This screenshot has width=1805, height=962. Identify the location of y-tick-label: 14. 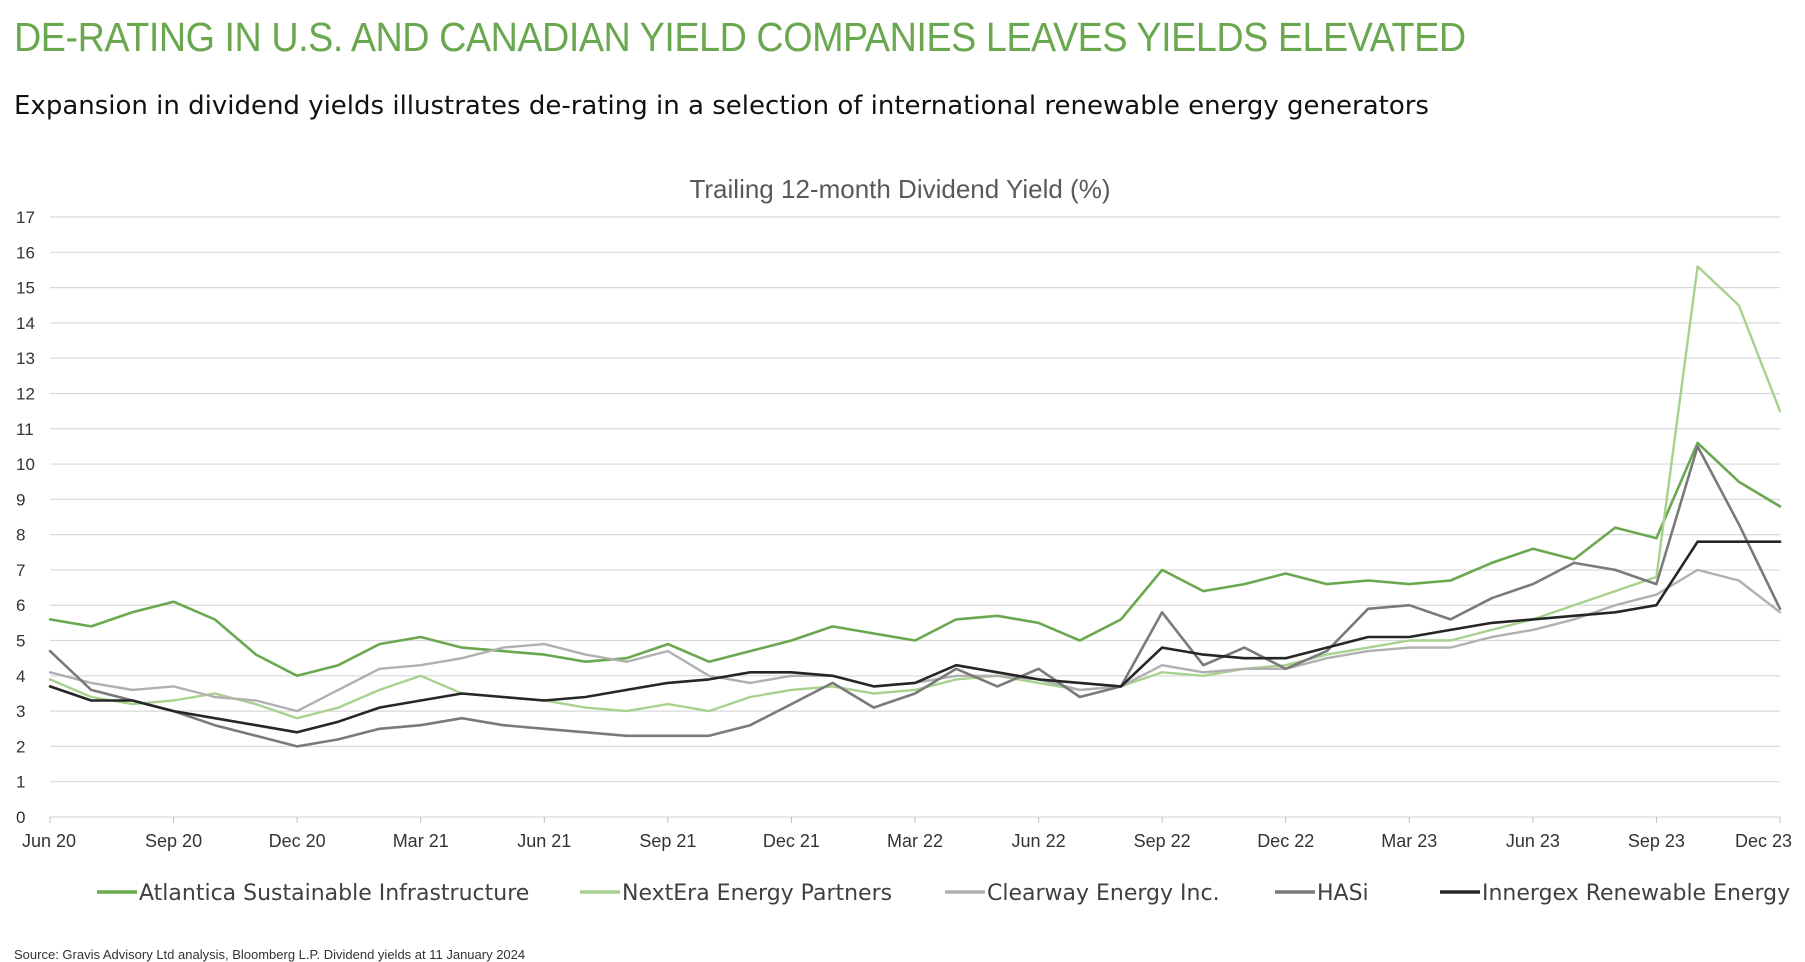
(25, 323).